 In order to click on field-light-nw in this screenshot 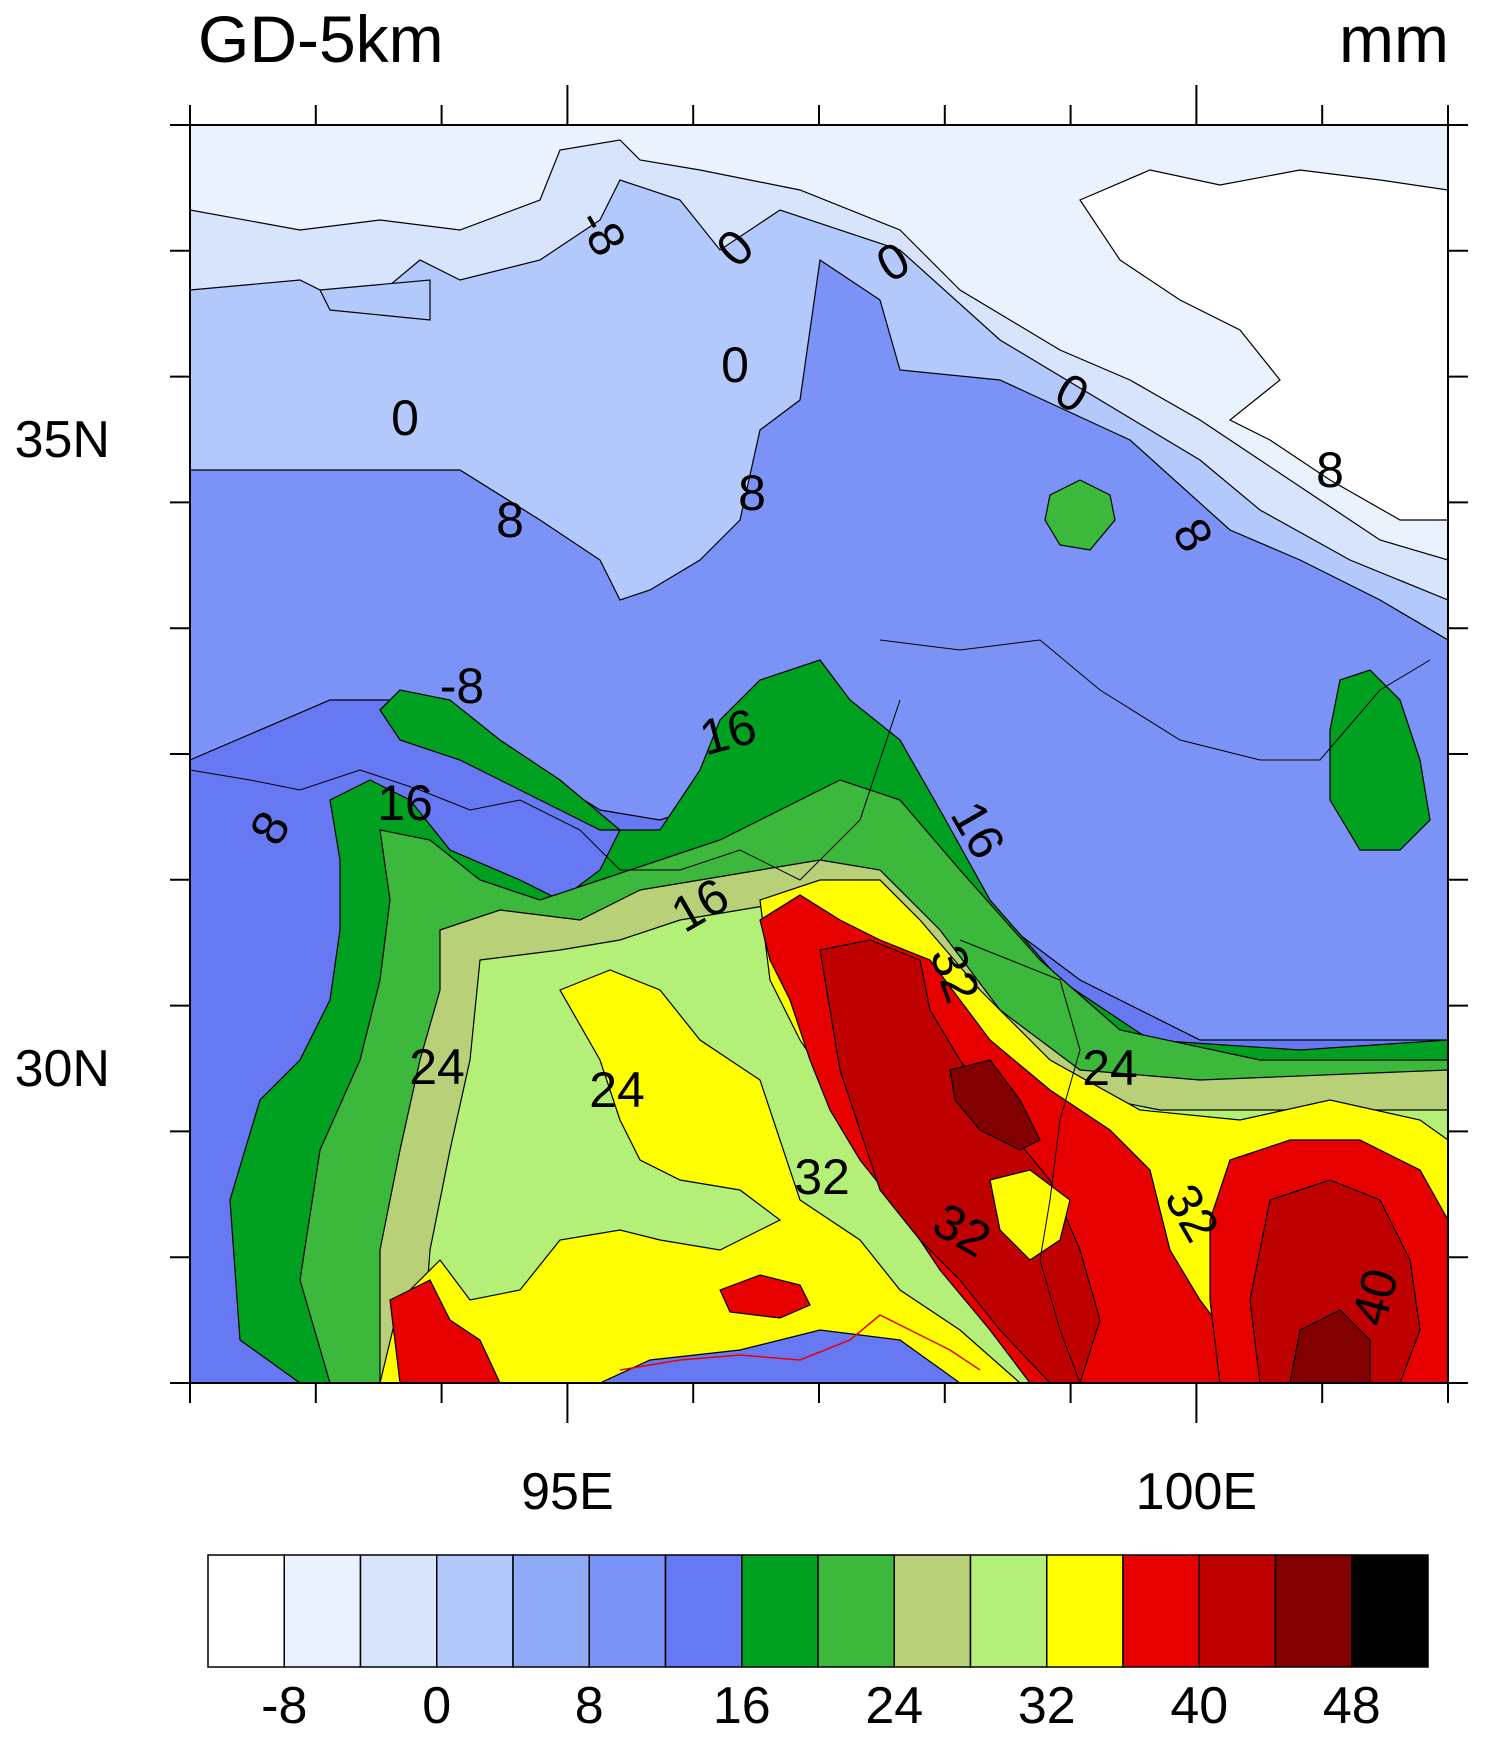, I will do `click(375, 300)`.